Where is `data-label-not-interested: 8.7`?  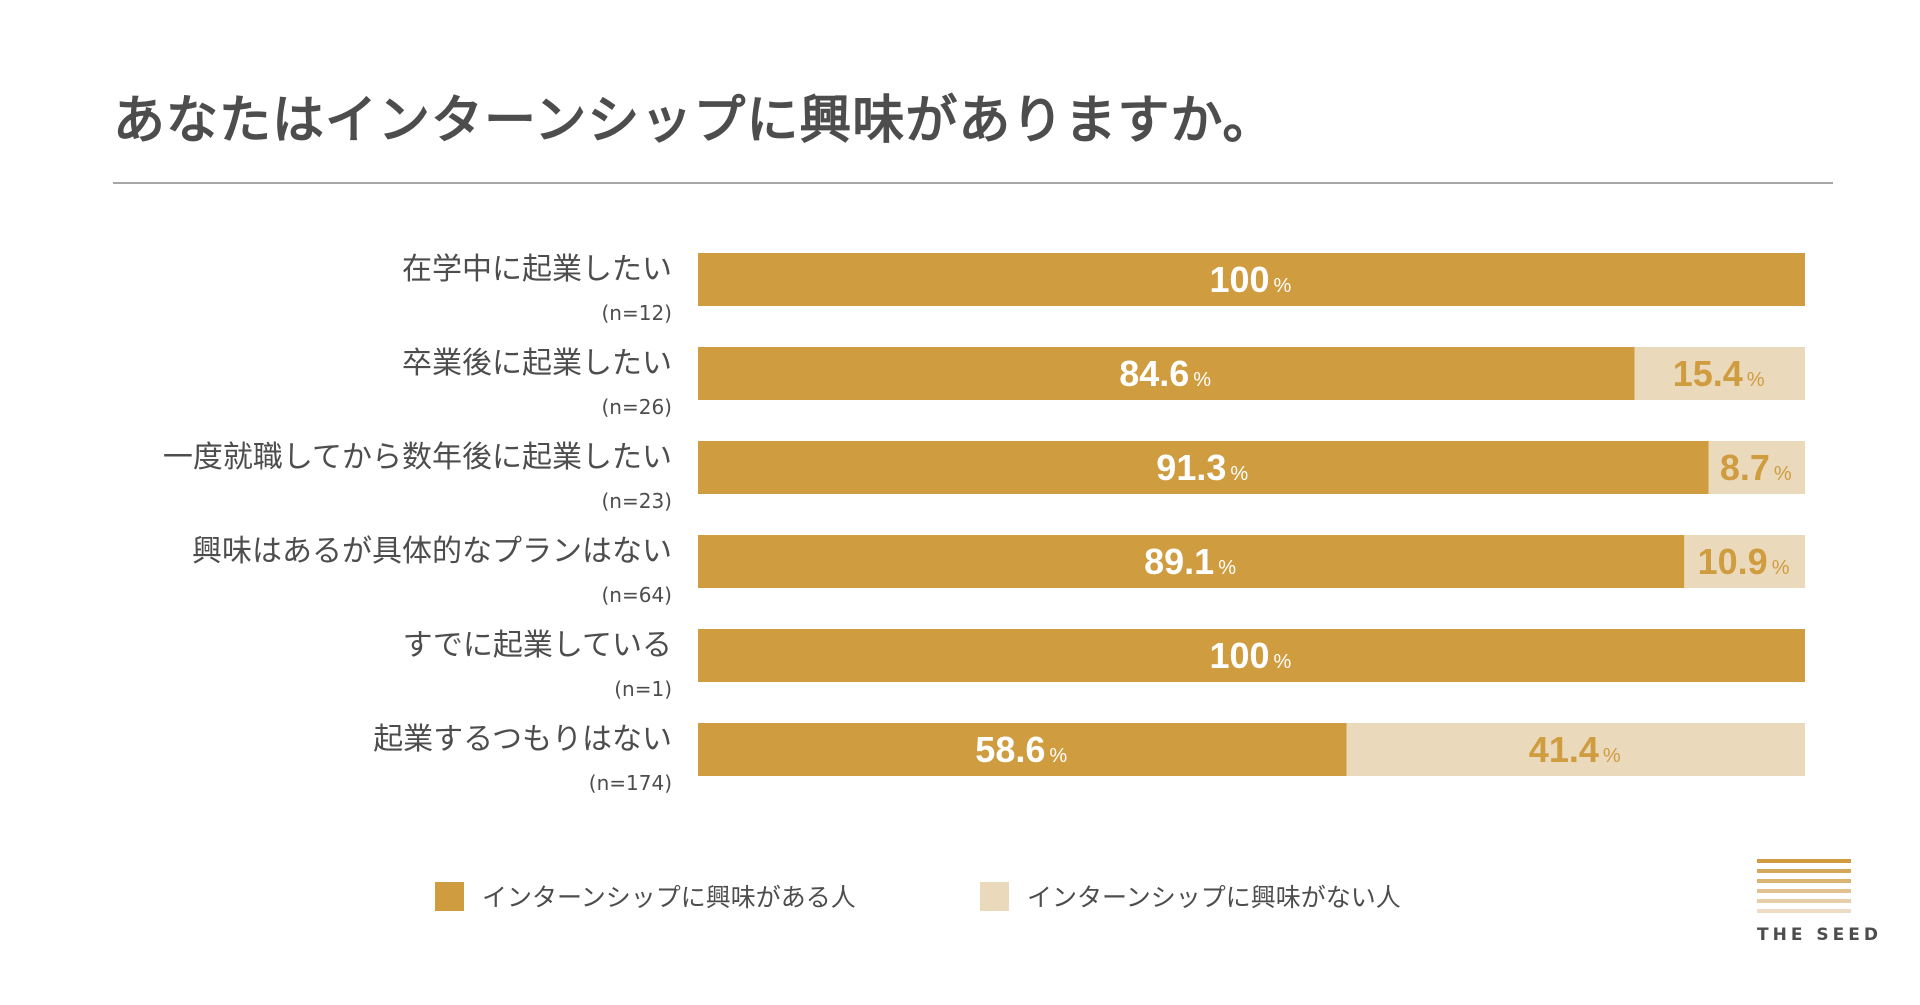 data-label-not-interested: 8.7 is located at coordinates (1745, 467).